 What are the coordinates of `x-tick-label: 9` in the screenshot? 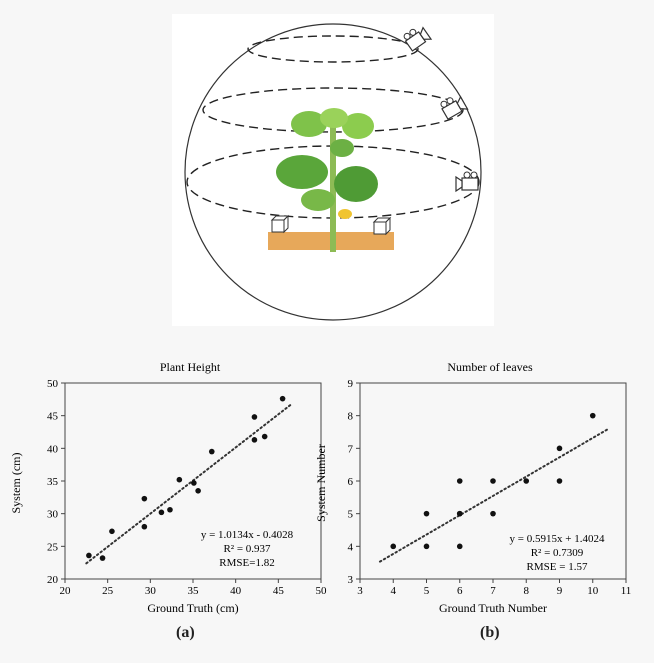 It's located at (560, 591).